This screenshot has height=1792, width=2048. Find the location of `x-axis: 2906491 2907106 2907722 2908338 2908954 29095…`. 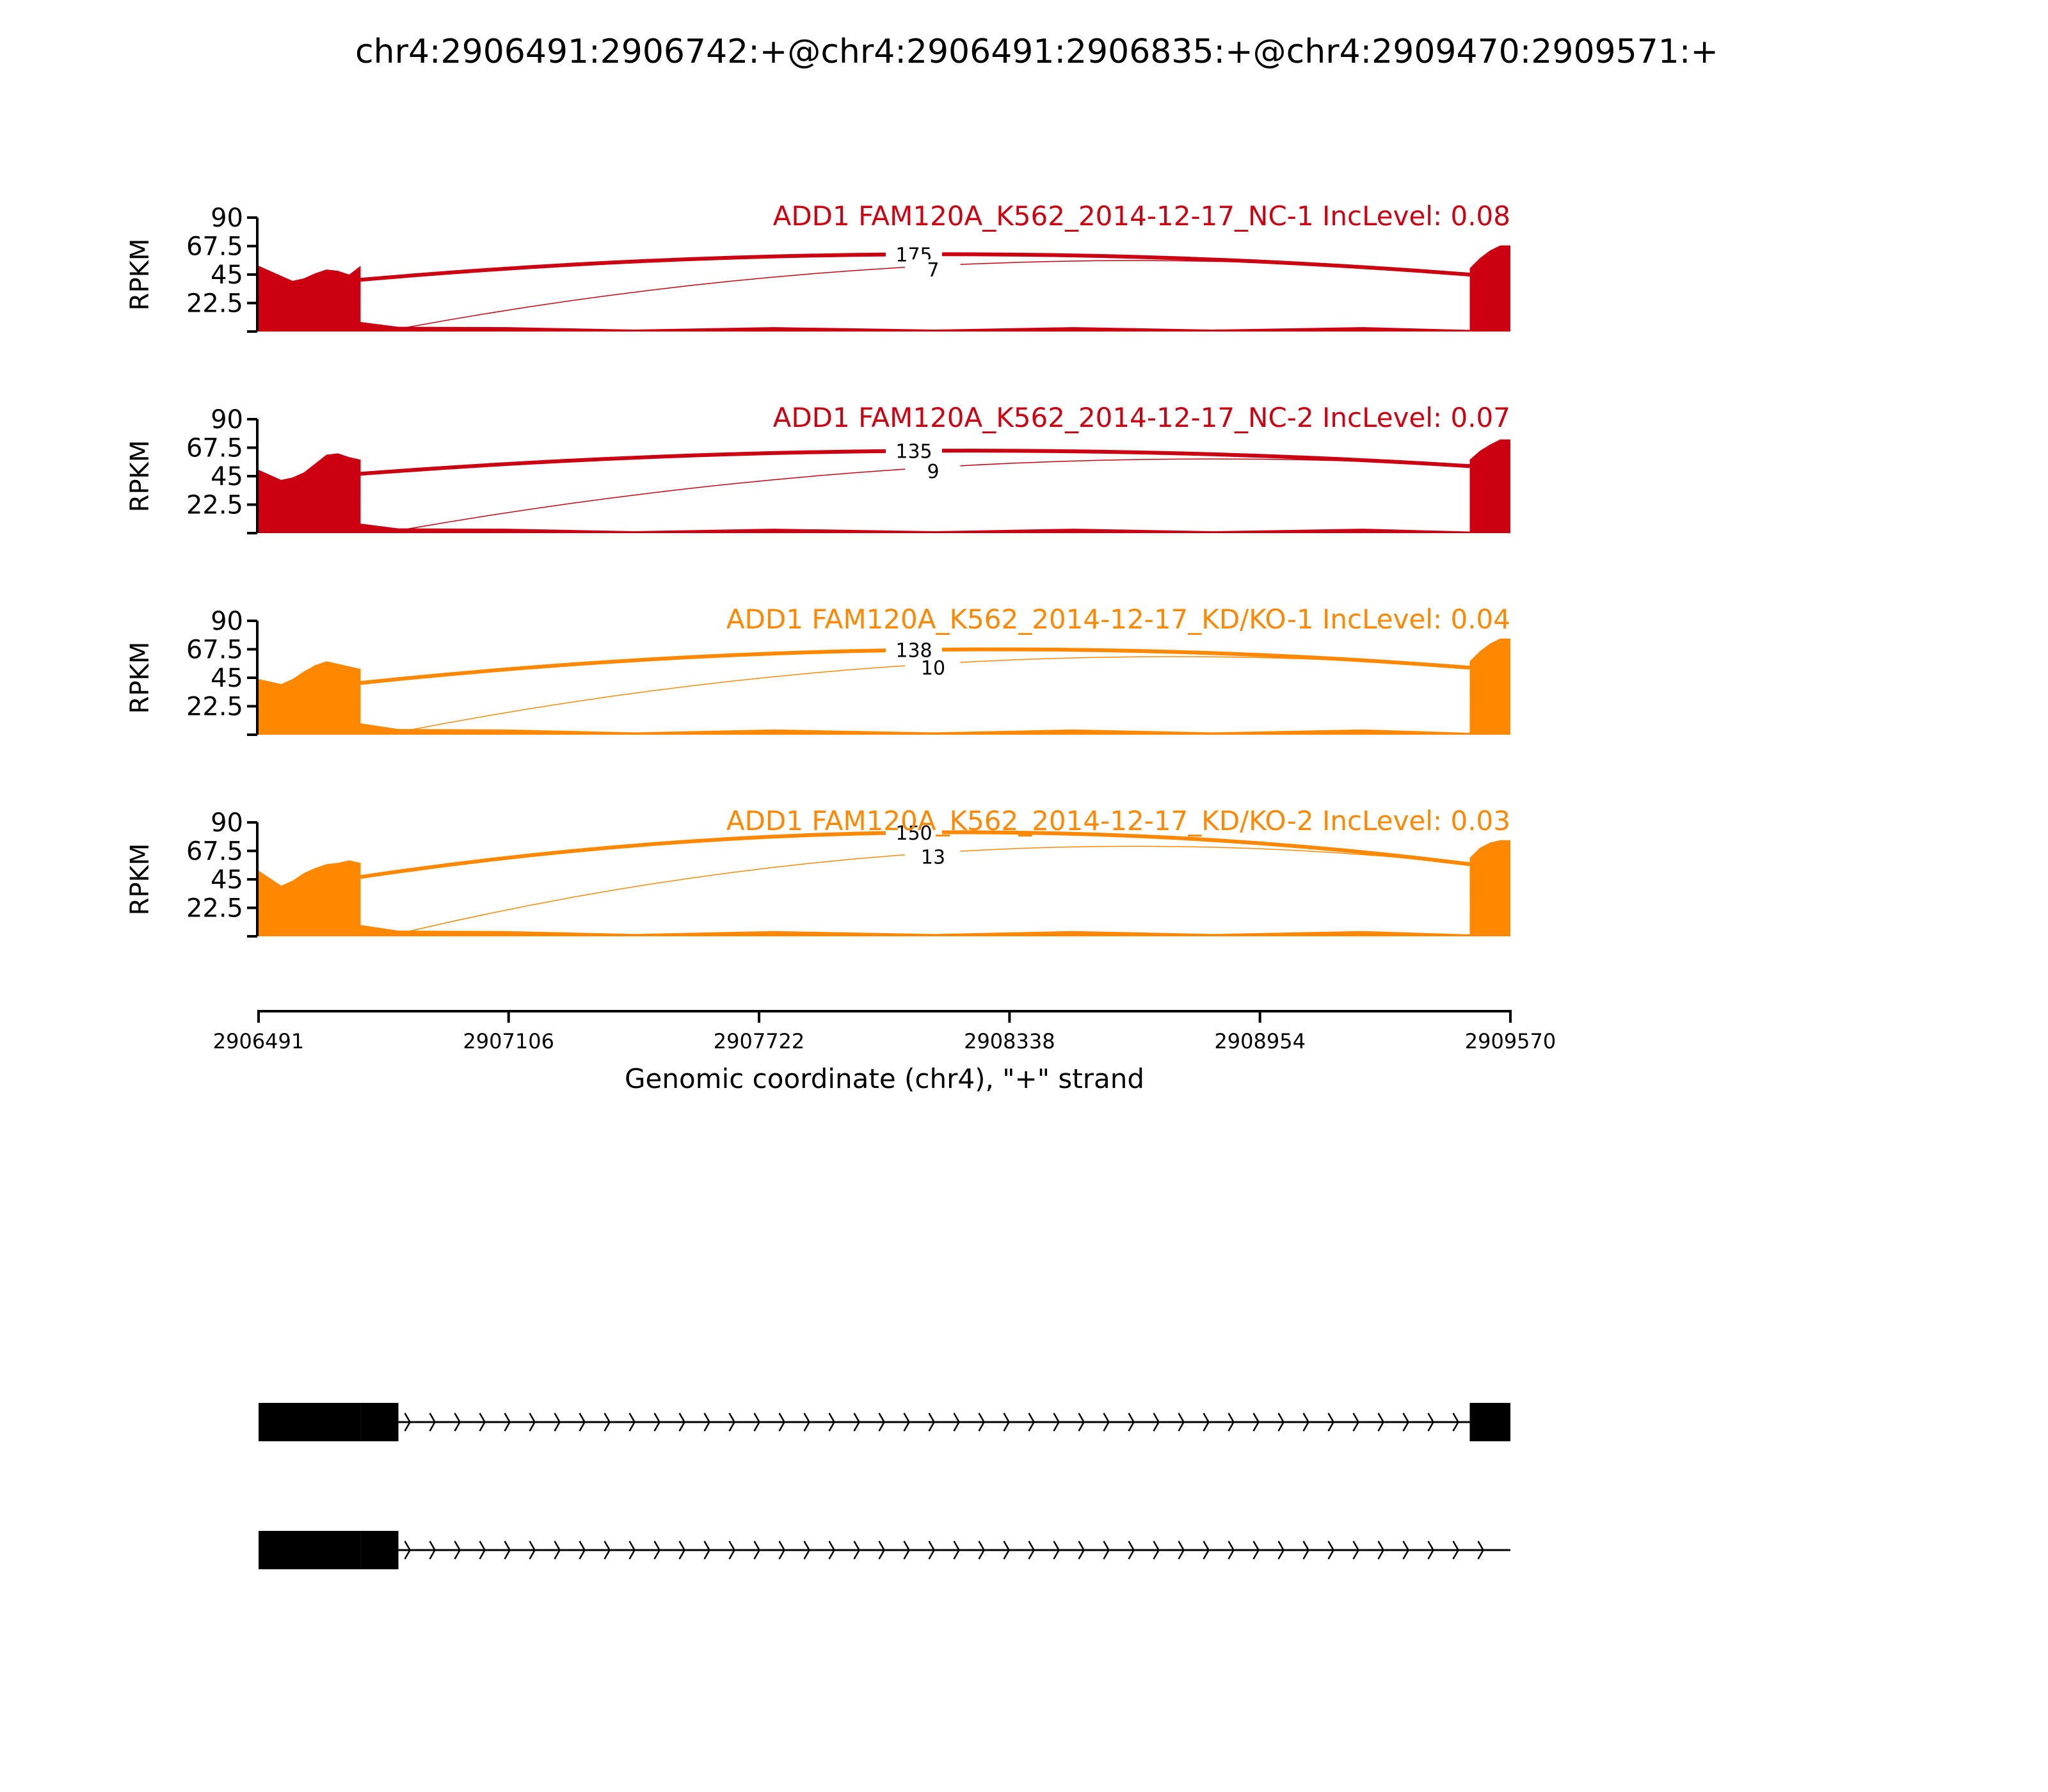

x-axis: 2906491 2907106 2907722 2908338 2908954 29095… is located at coordinates (884, 1031).